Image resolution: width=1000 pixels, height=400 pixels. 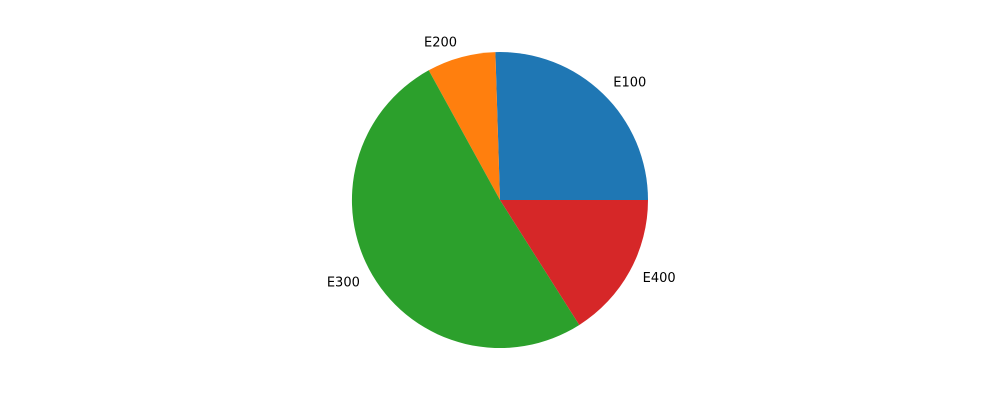 I want to click on pie-label-e300: E300, so click(x=343, y=282).